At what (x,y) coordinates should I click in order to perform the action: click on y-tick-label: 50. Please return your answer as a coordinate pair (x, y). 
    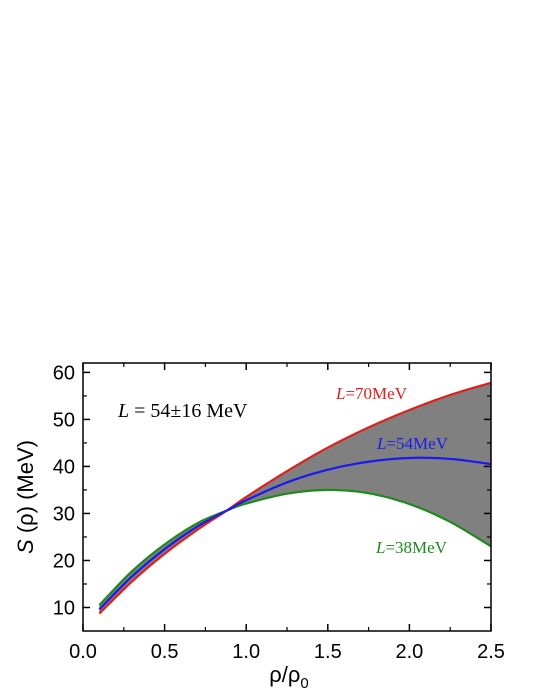
    Looking at the image, I should click on (64, 420).